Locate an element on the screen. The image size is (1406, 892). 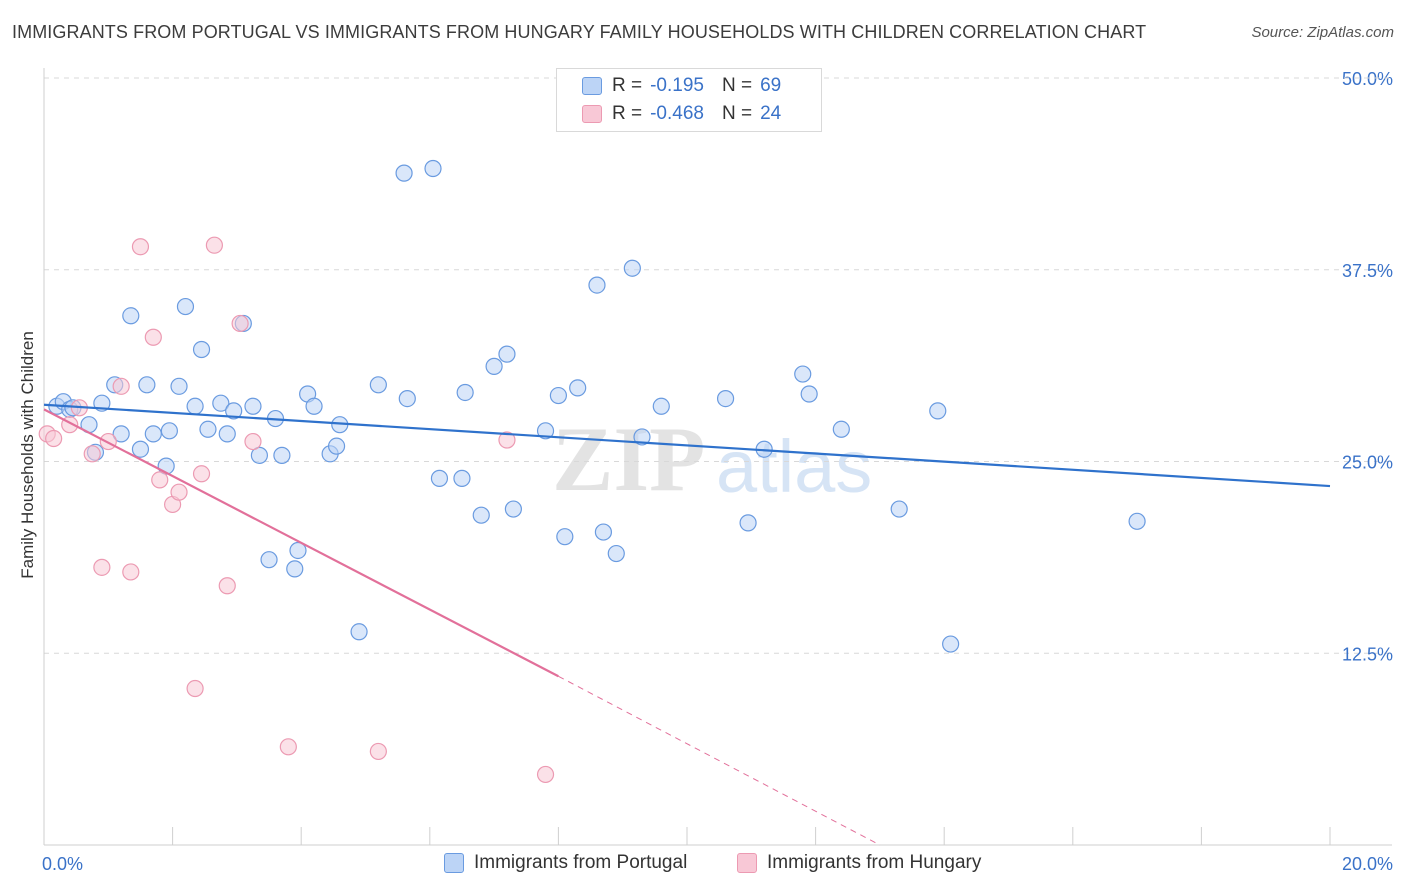
y-axis-label: Family Households with Children is located at coordinates (27, 455).